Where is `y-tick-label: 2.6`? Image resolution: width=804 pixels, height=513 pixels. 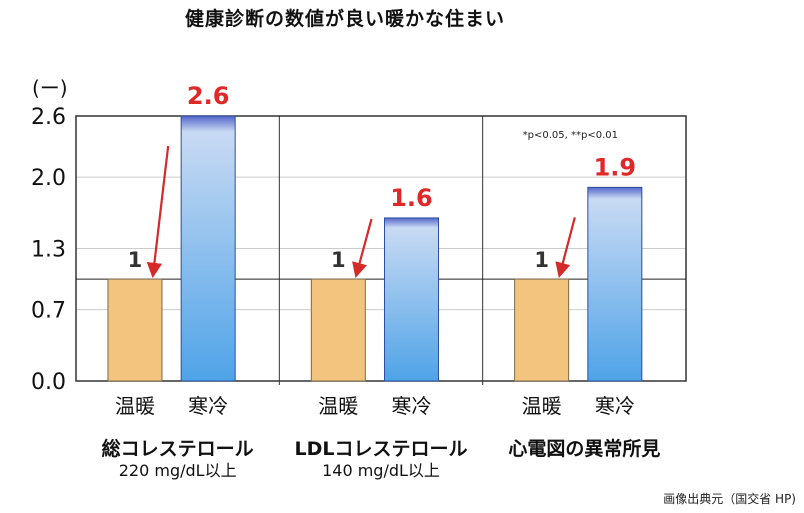 y-tick-label: 2.6 is located at coordinates (48, 117).